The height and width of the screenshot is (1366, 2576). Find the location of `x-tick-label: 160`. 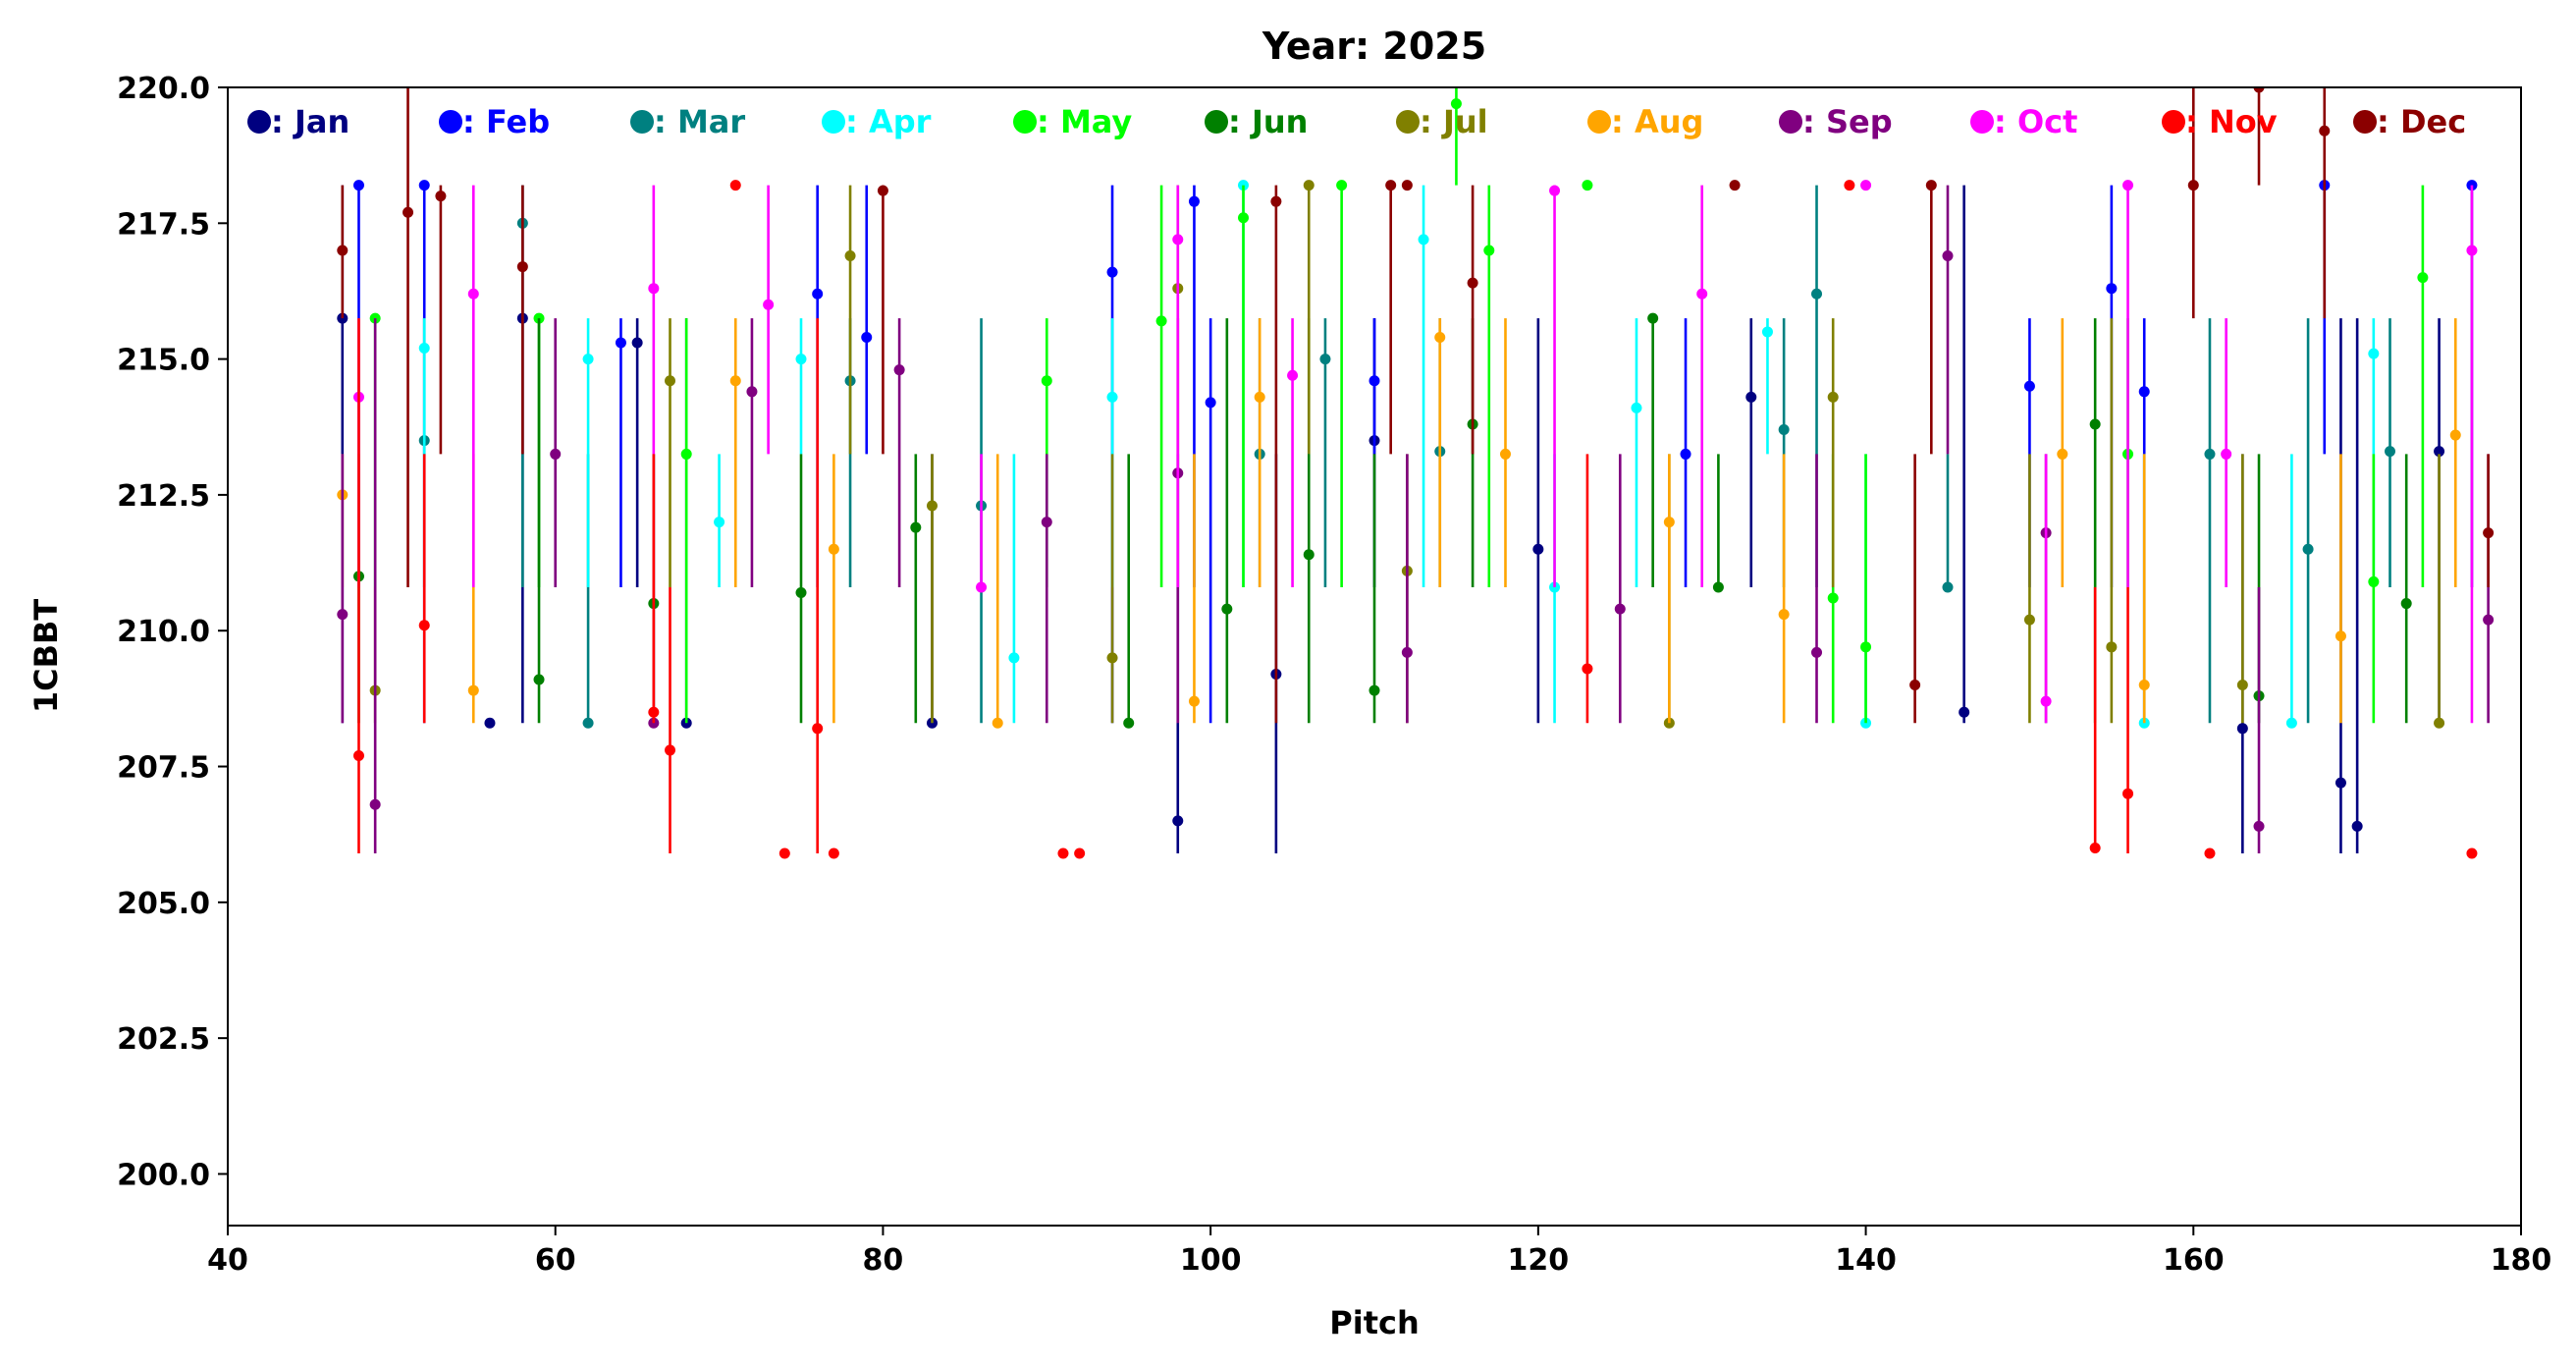

x-tick-label: 160 is located at coordinates (2194, 1260).